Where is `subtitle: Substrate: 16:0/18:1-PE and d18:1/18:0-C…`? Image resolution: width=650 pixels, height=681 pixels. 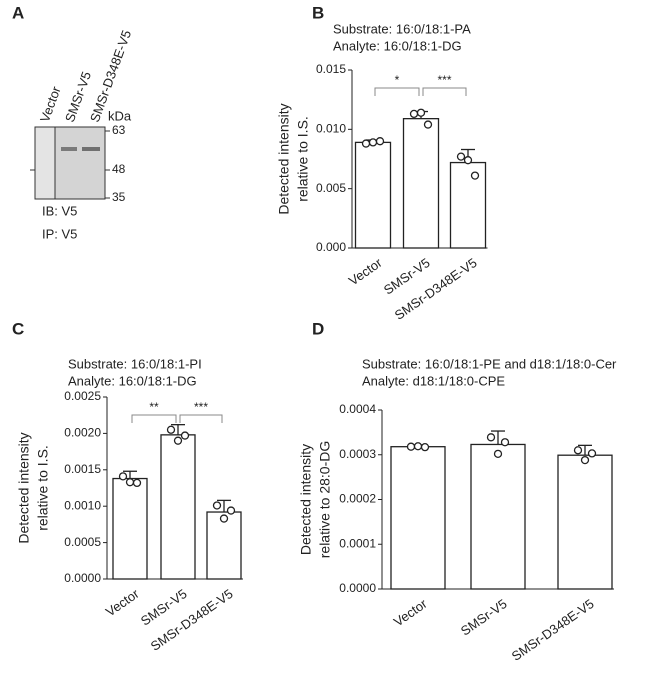 subtitle: Substrate: 16:0/18:1-PE and d18:1/18:0-C… is located at coordinates (489, 363).